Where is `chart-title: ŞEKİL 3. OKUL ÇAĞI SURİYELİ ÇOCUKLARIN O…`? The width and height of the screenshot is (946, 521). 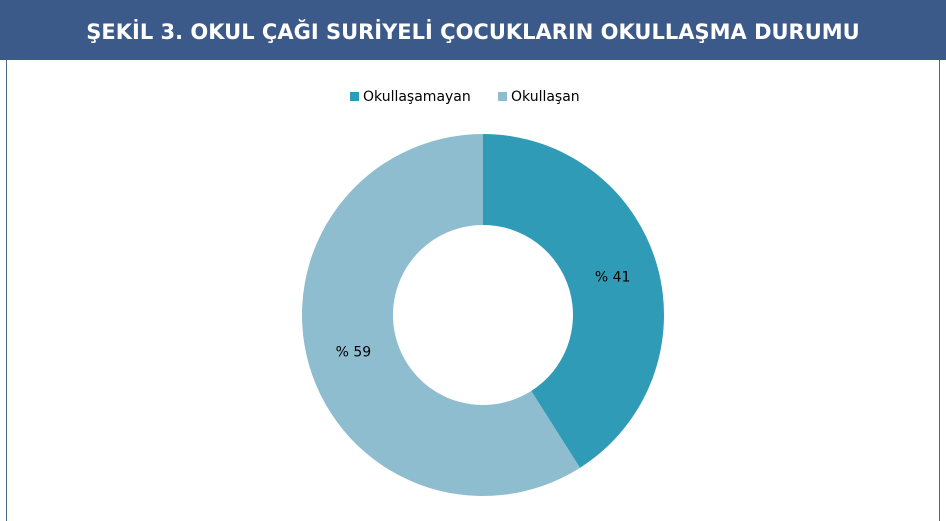
chart-title: ŞEKİL 3. OKUL ÇAĞI SURİYELİ ÇOCUKLARIN O… is located at coordinates (472, 31).